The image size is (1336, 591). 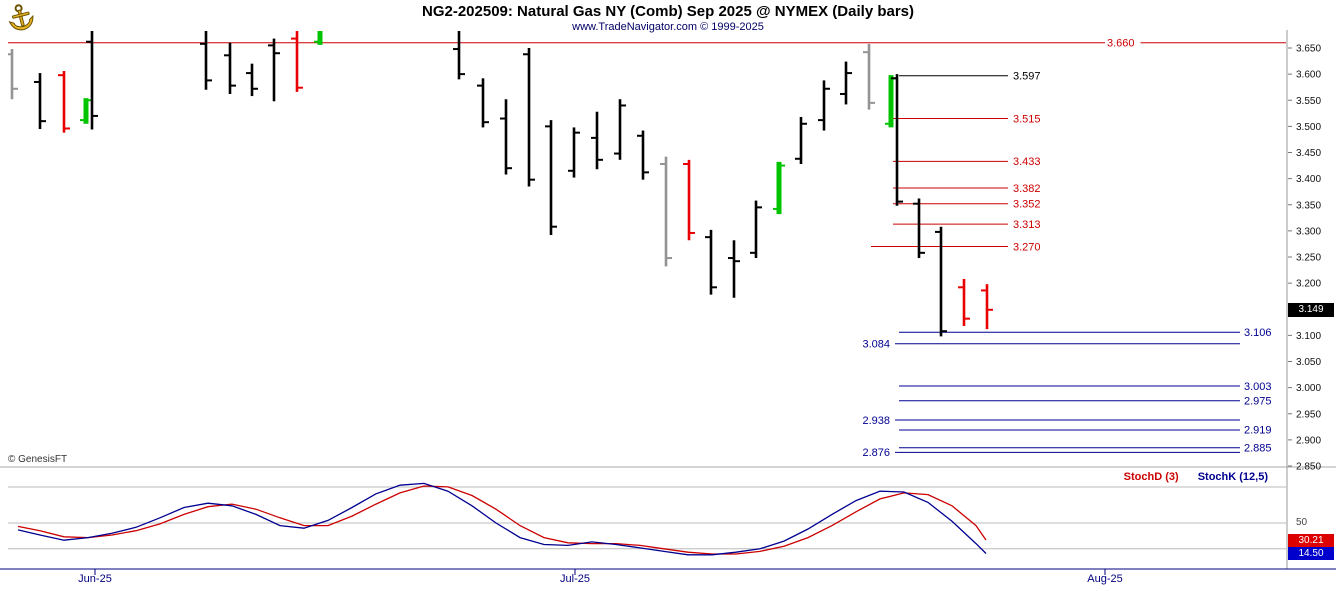 What do you see at coordinates (1302, 522) in the screenshot?
I see `stoch-50-level-label: 50` at bounding box center [1302, 522].